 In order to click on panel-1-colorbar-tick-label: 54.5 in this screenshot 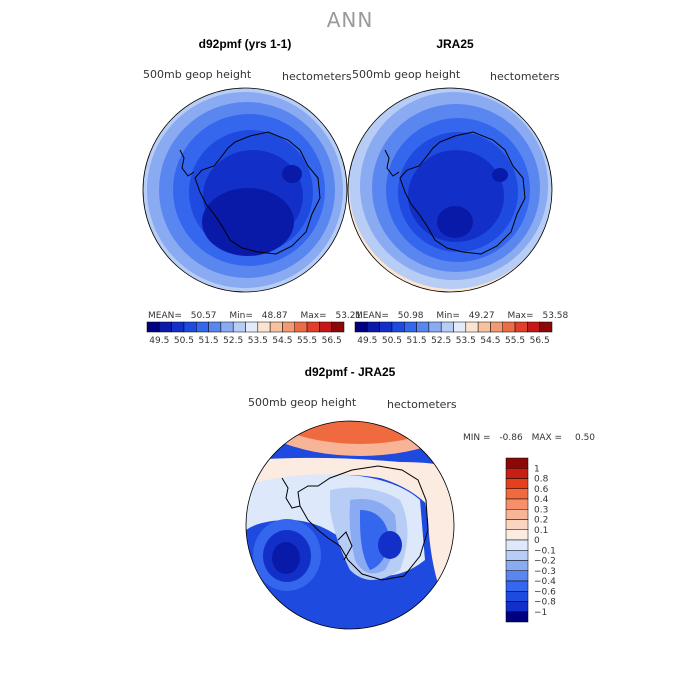, I will do `click(282, 341)`.